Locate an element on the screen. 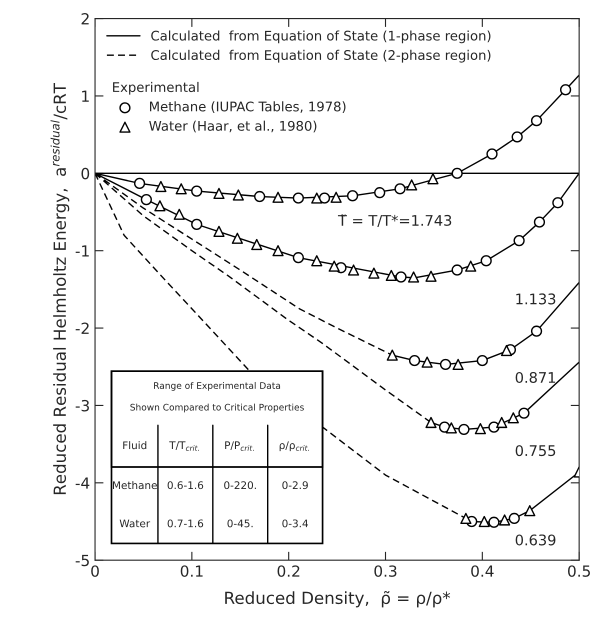 This screenshot has width=594, height=619. annotation: 0.7-1.6 is located at coordinates (186, 523).